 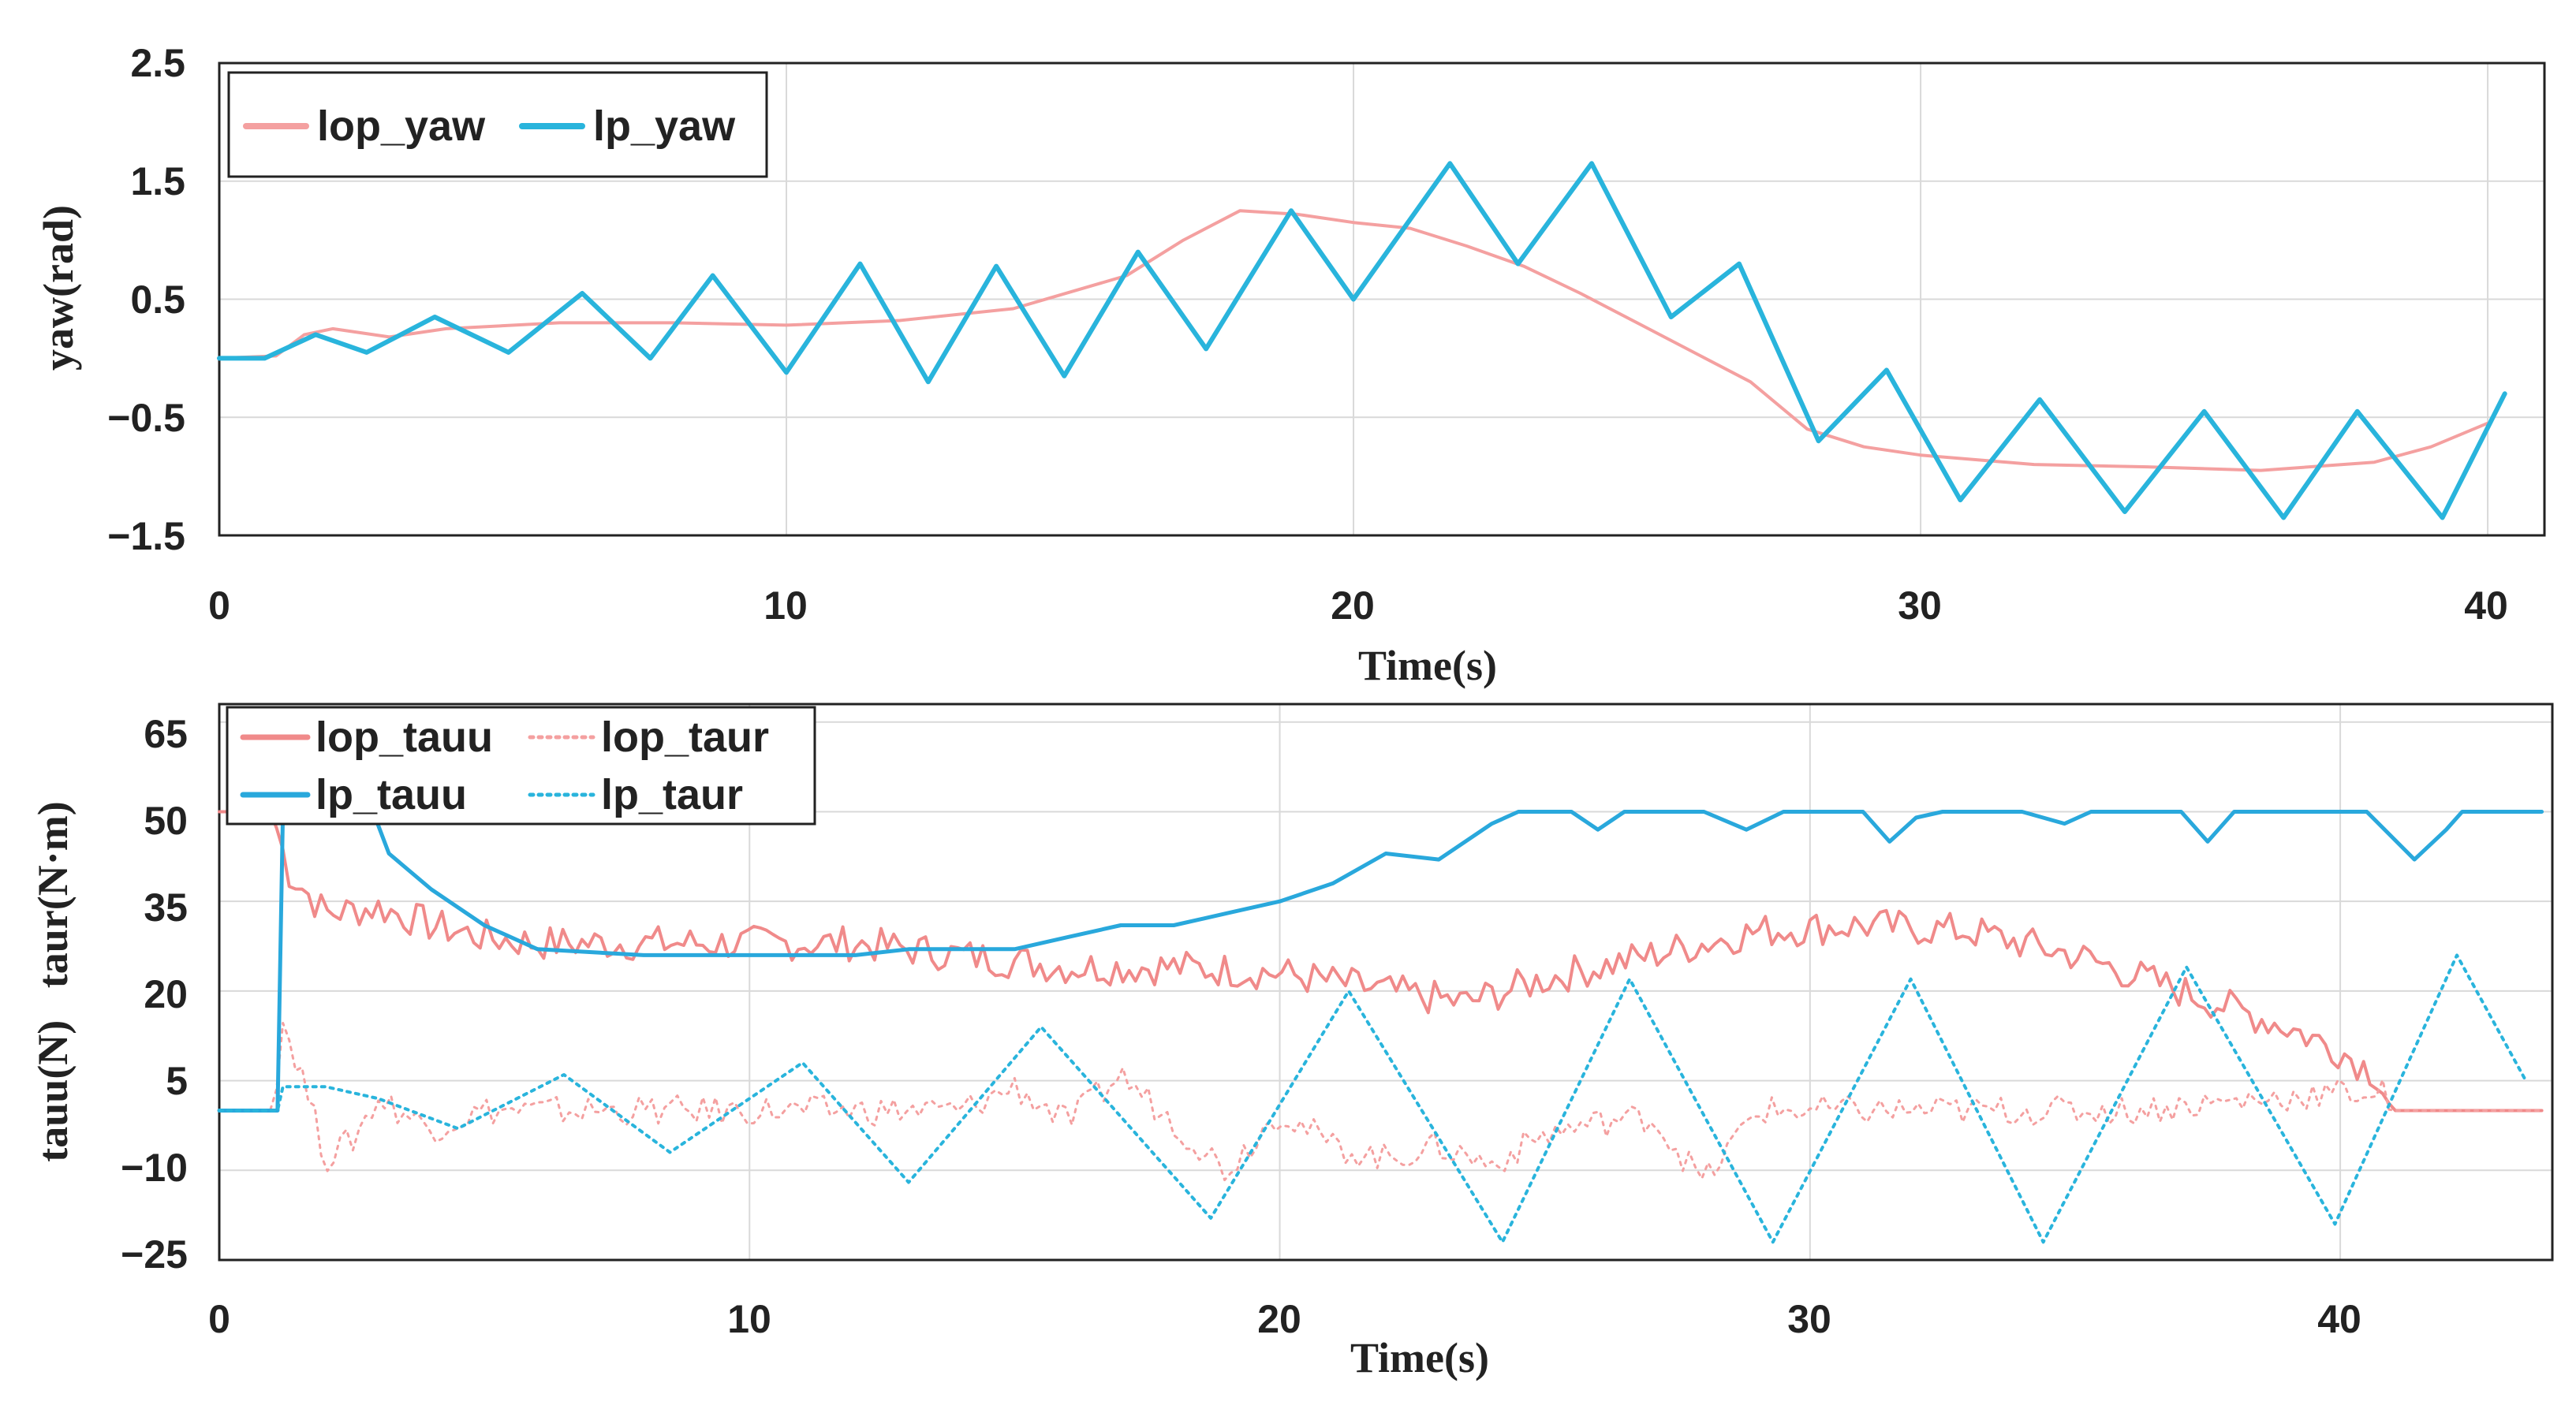 I want to click on y-tick-label: 35, so click(x=166, y=908).